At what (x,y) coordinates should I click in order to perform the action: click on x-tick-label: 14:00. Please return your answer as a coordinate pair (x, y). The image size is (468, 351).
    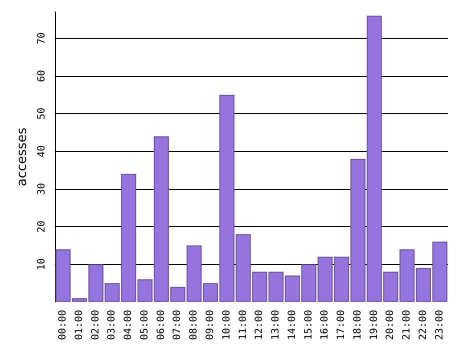
    Looking at the image, I should click on (292, 325).